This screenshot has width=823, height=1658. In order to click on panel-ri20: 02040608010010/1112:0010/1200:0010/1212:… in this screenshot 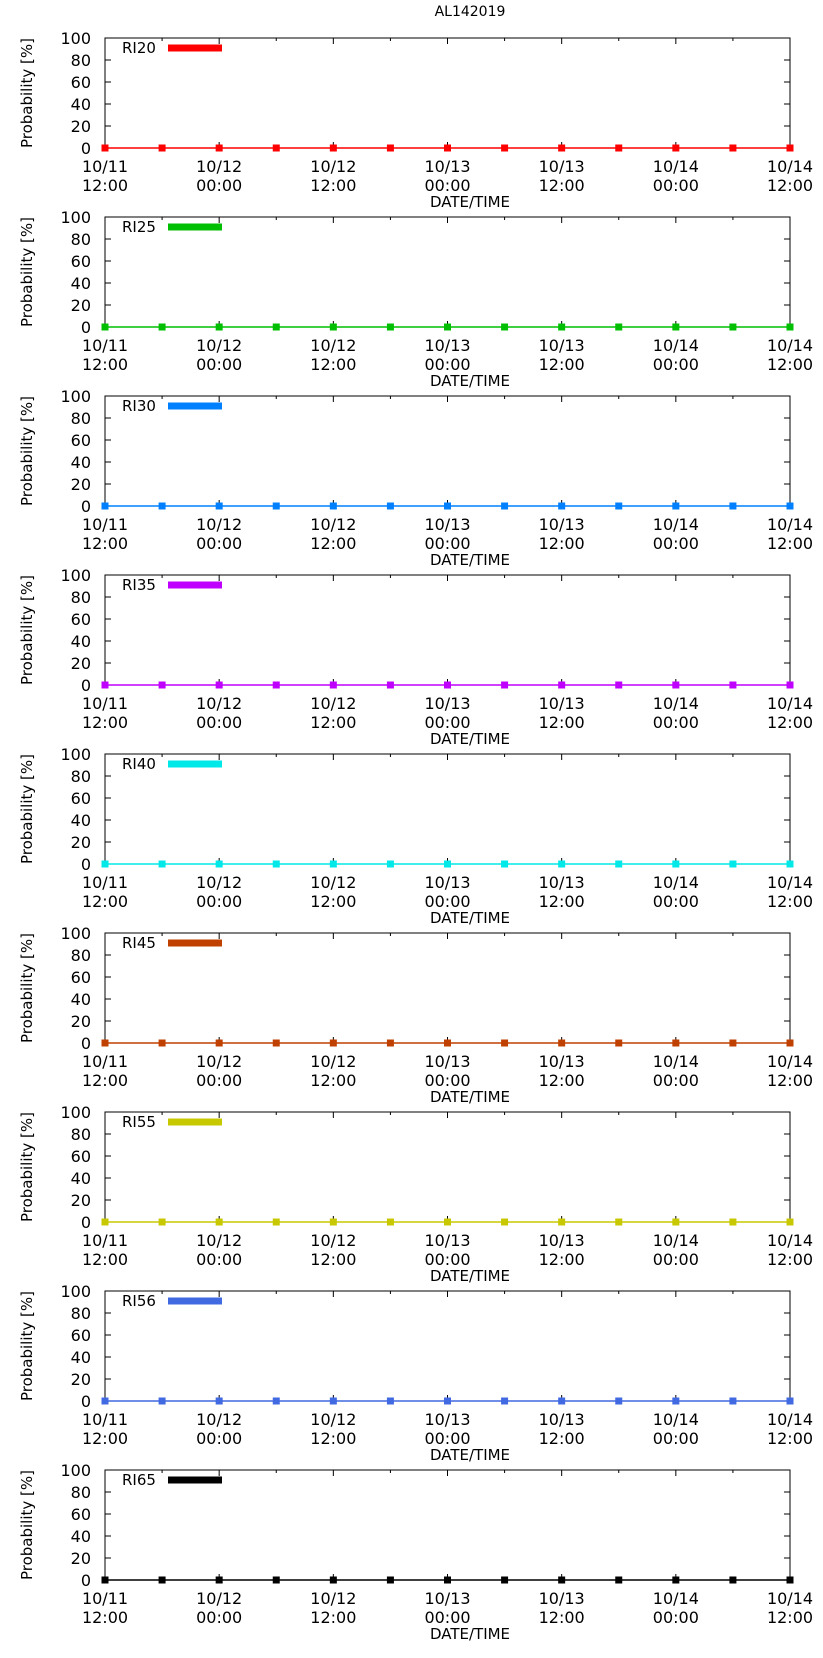, I will do `click(415, 120)`.